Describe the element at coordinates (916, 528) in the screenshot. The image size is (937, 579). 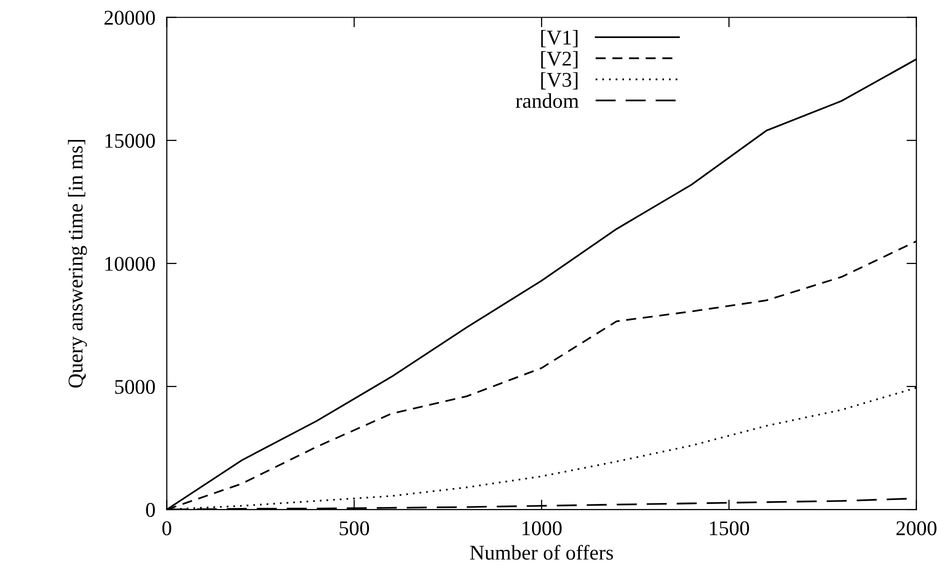
I see `x-tick-label: 2000` at that location.